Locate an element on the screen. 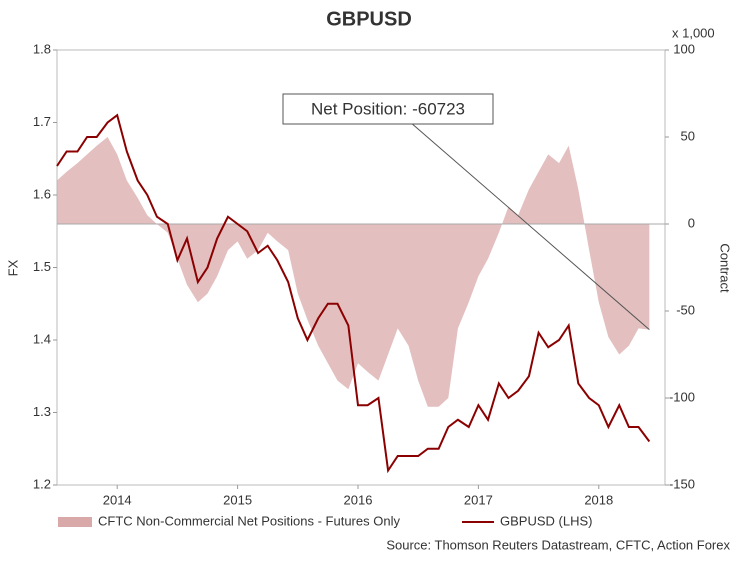  y-tick-label: 1.7 is located at coordinates (42, 121).